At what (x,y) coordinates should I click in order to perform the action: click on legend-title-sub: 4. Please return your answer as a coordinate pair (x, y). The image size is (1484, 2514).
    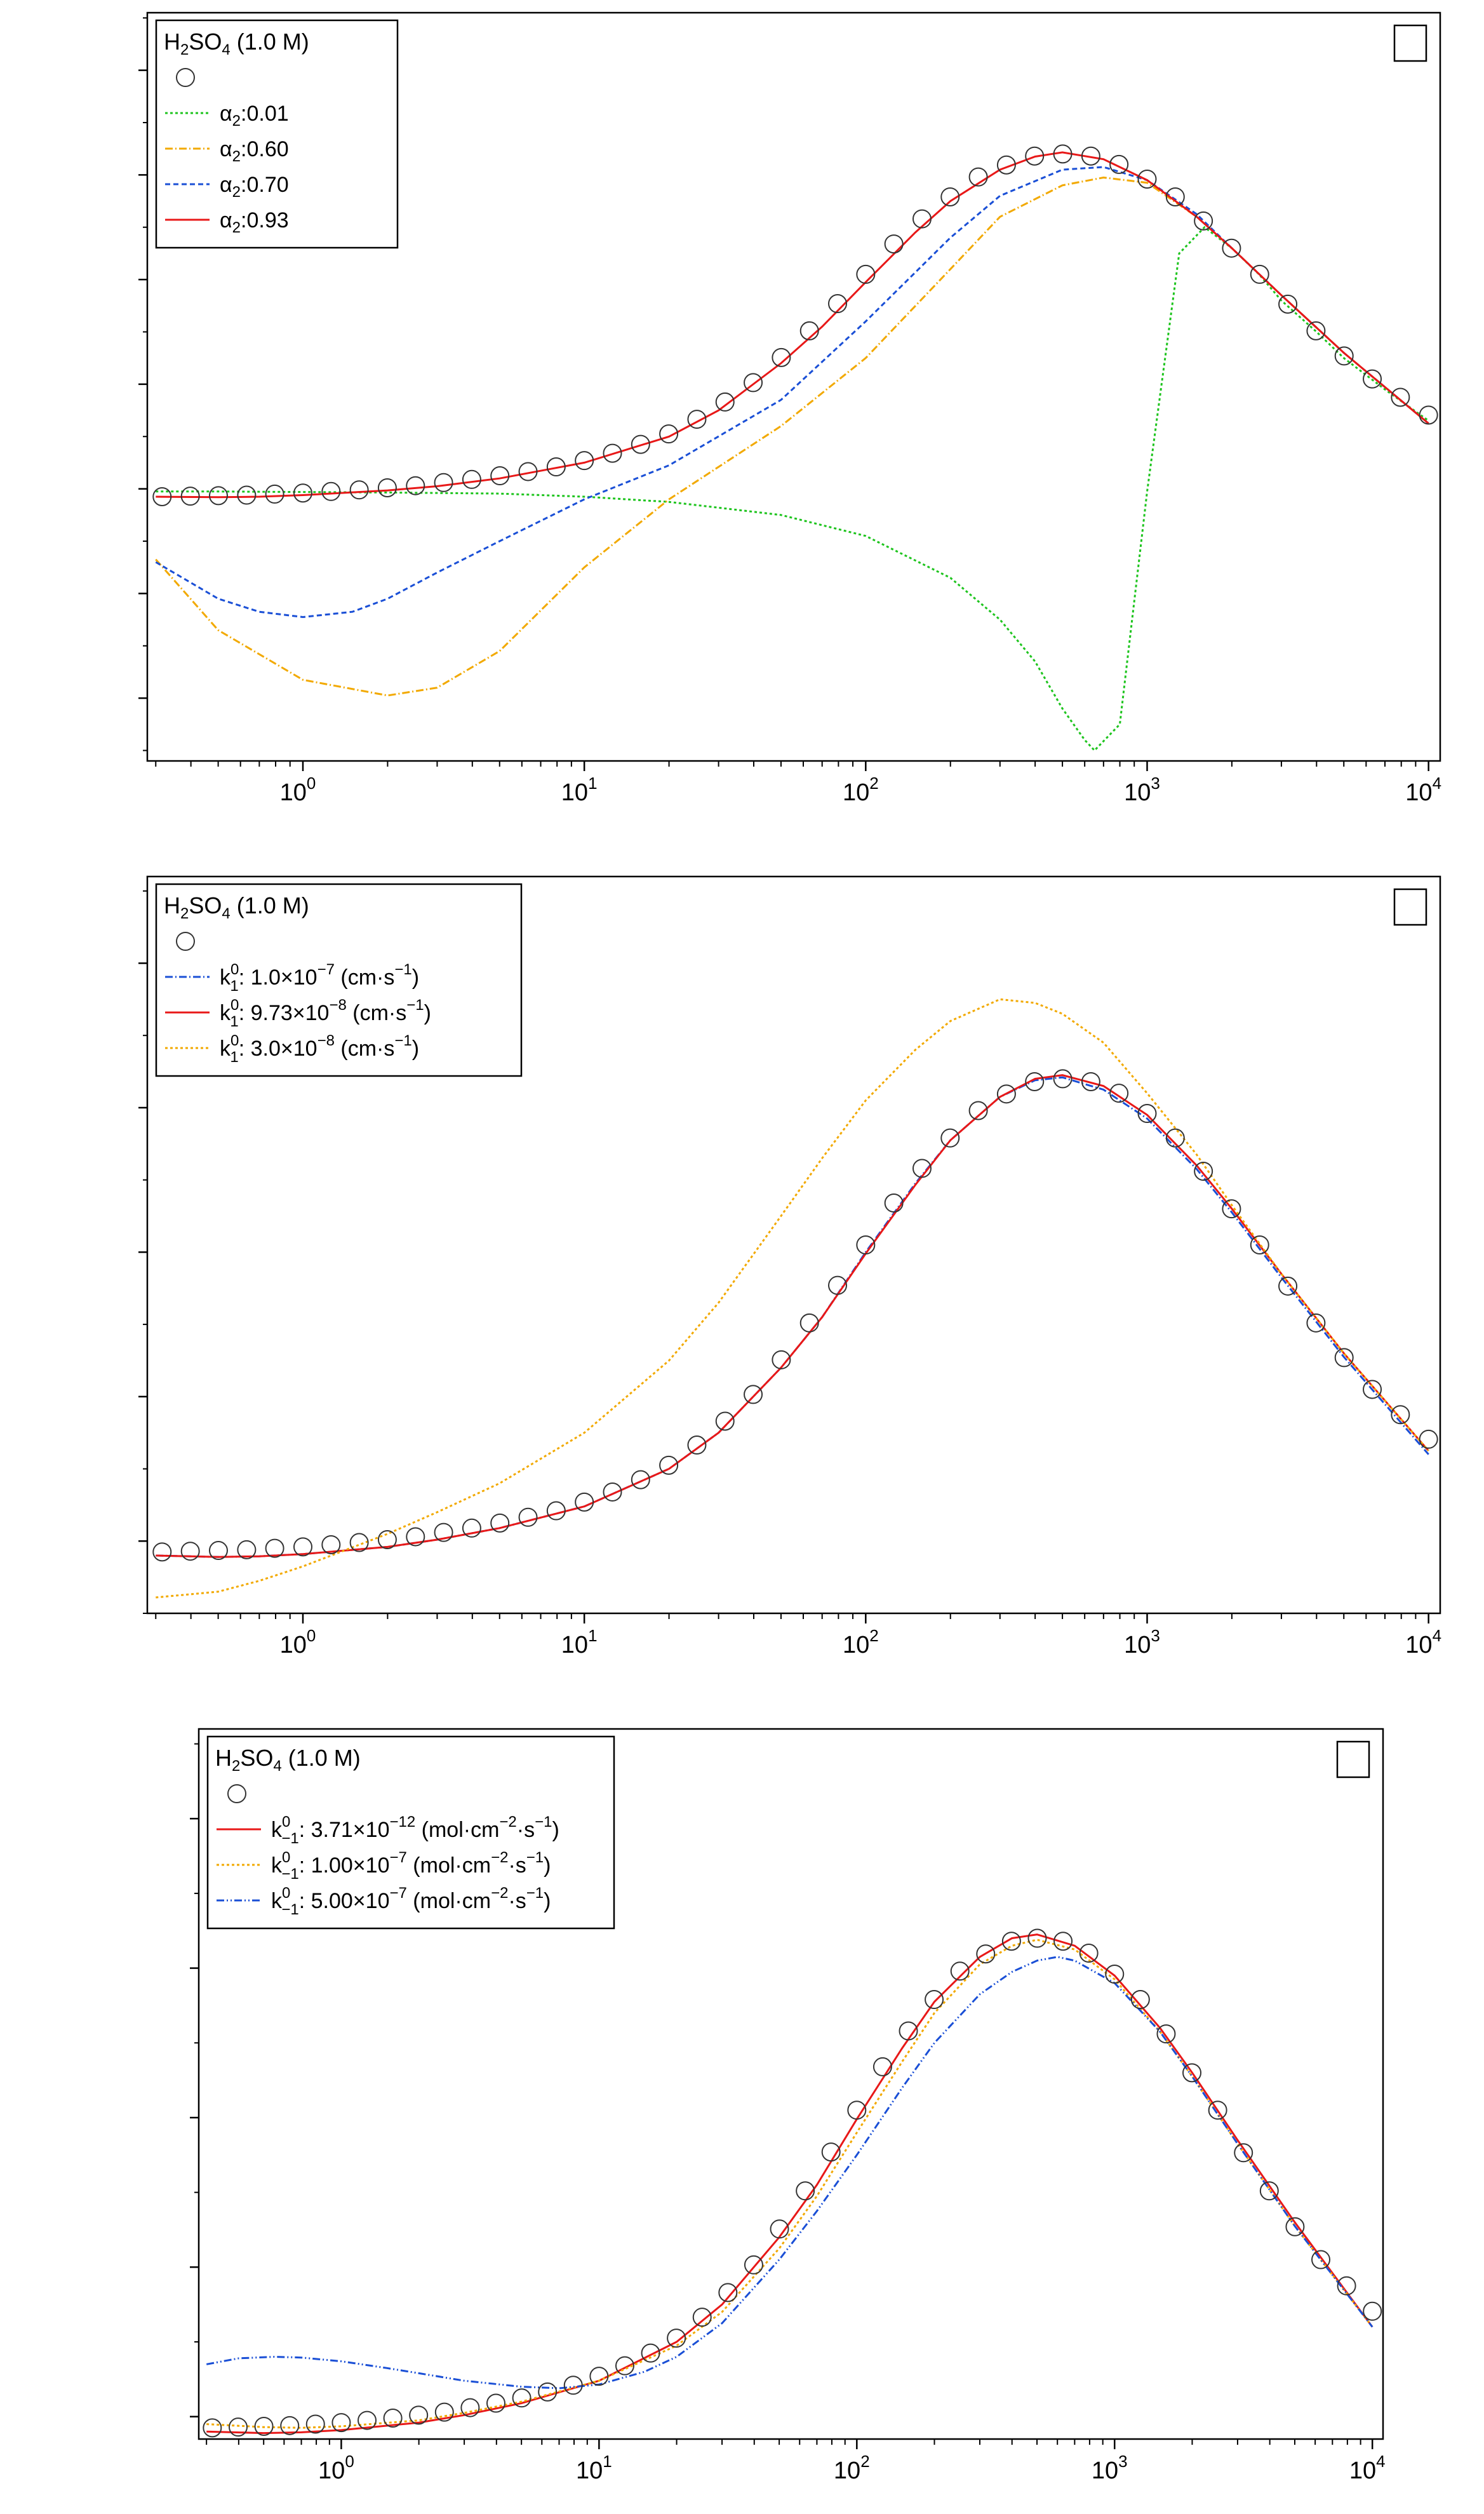
    Looking at the image, I should click on (226, 49).